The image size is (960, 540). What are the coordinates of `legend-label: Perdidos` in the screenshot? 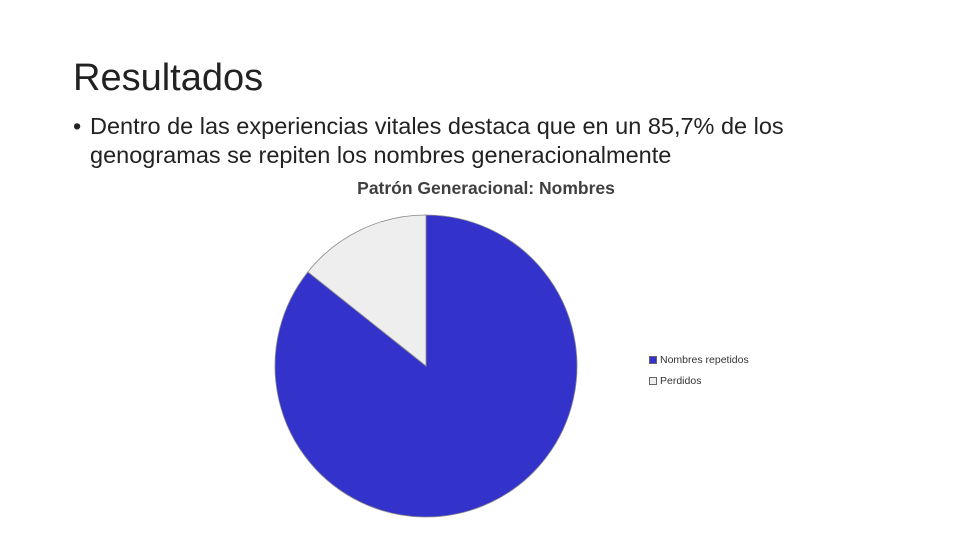 It's located at (681, 380).